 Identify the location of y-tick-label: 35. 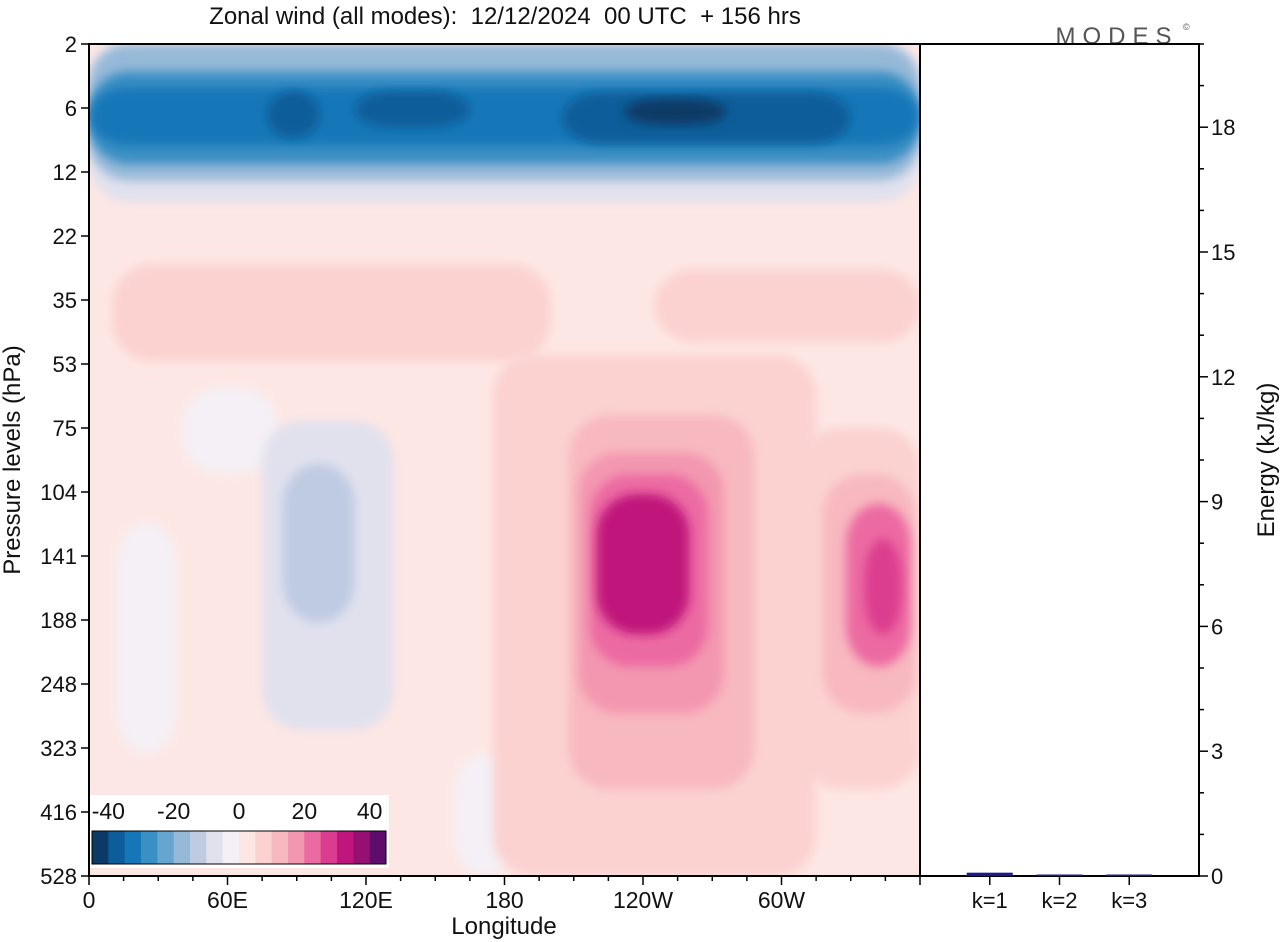
(65, 300).